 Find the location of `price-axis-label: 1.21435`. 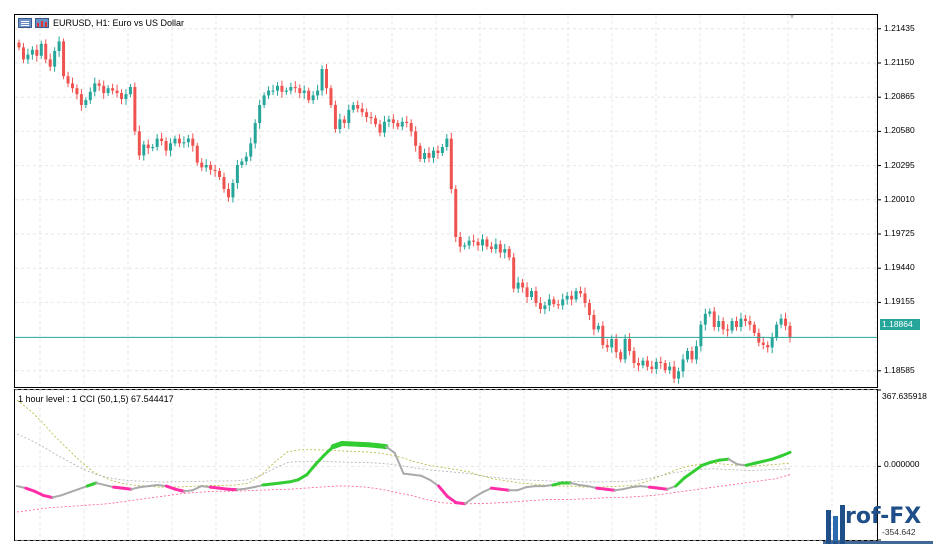

price-axis-label: 1.21435 is located at coordinates (899, 27).